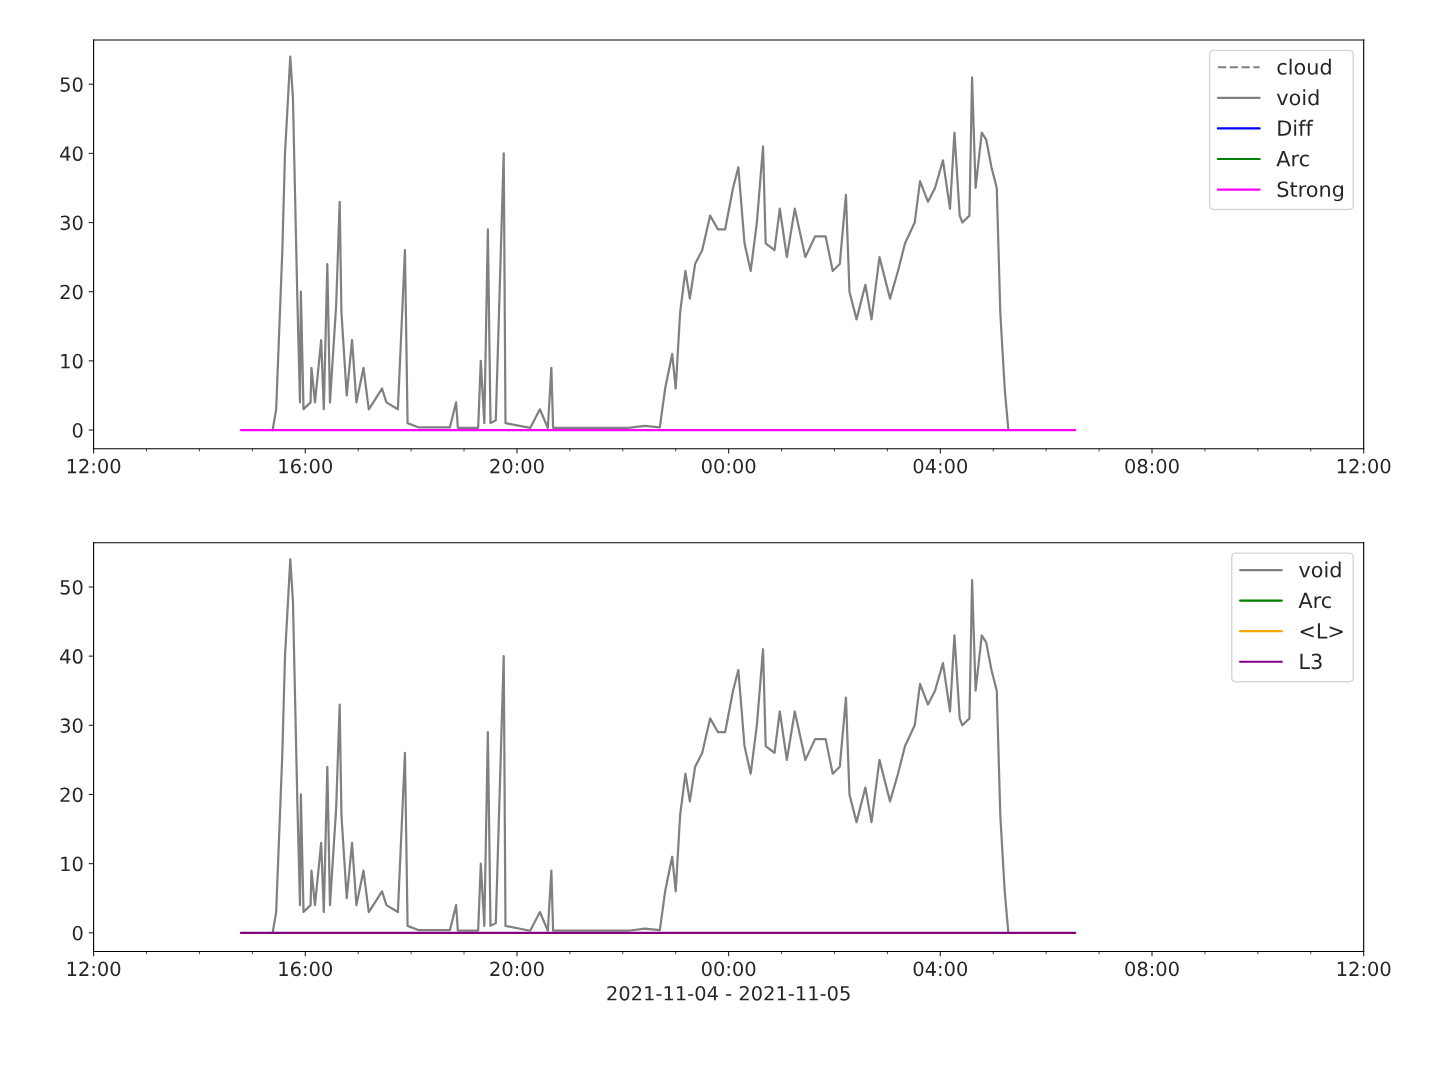 This screenshot has width=1440, height=1080. Describe the element at coordinates (728, 993) in the screenshot. I see `x-axis-title: 2021-11-04 - 2021-11-05` at that location.